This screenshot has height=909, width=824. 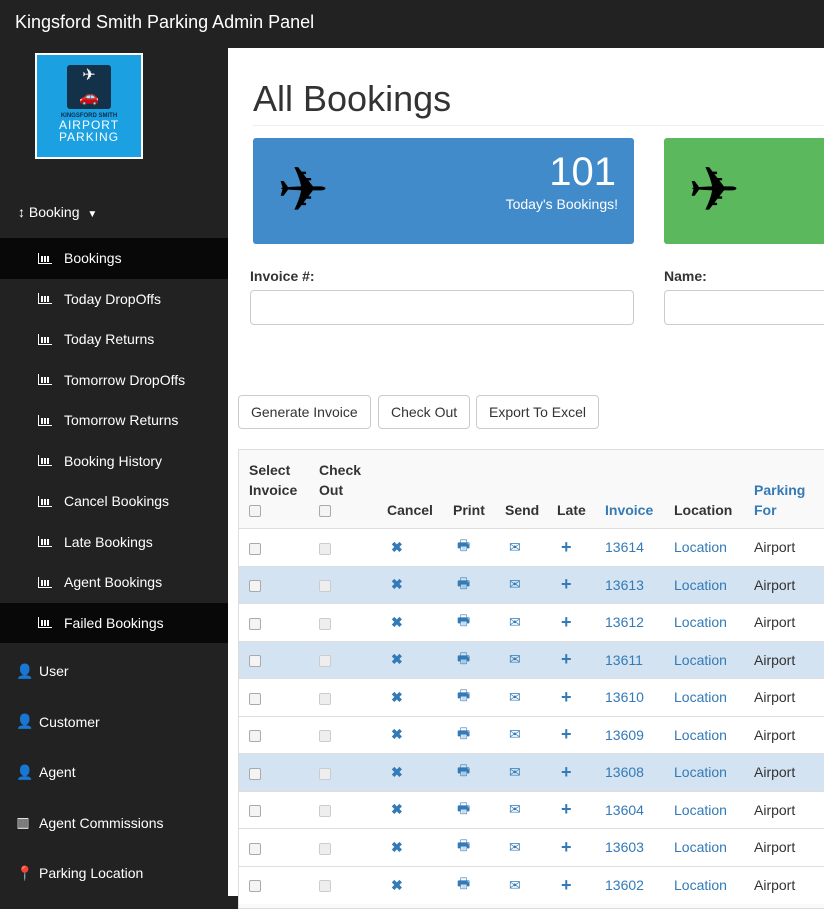 What do you see at coordinates (629, 884) in the screenshot?
I see `invoice-link: 13602` at bounding box center [629, 884].